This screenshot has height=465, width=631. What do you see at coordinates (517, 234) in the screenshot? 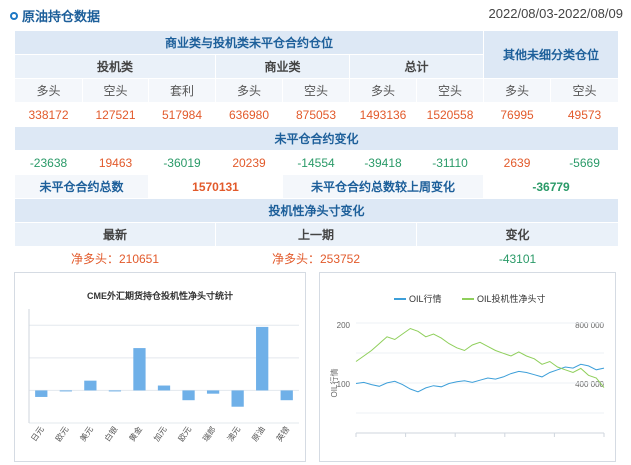
I see `change-header: 变化` at bounding box center [517, 234].